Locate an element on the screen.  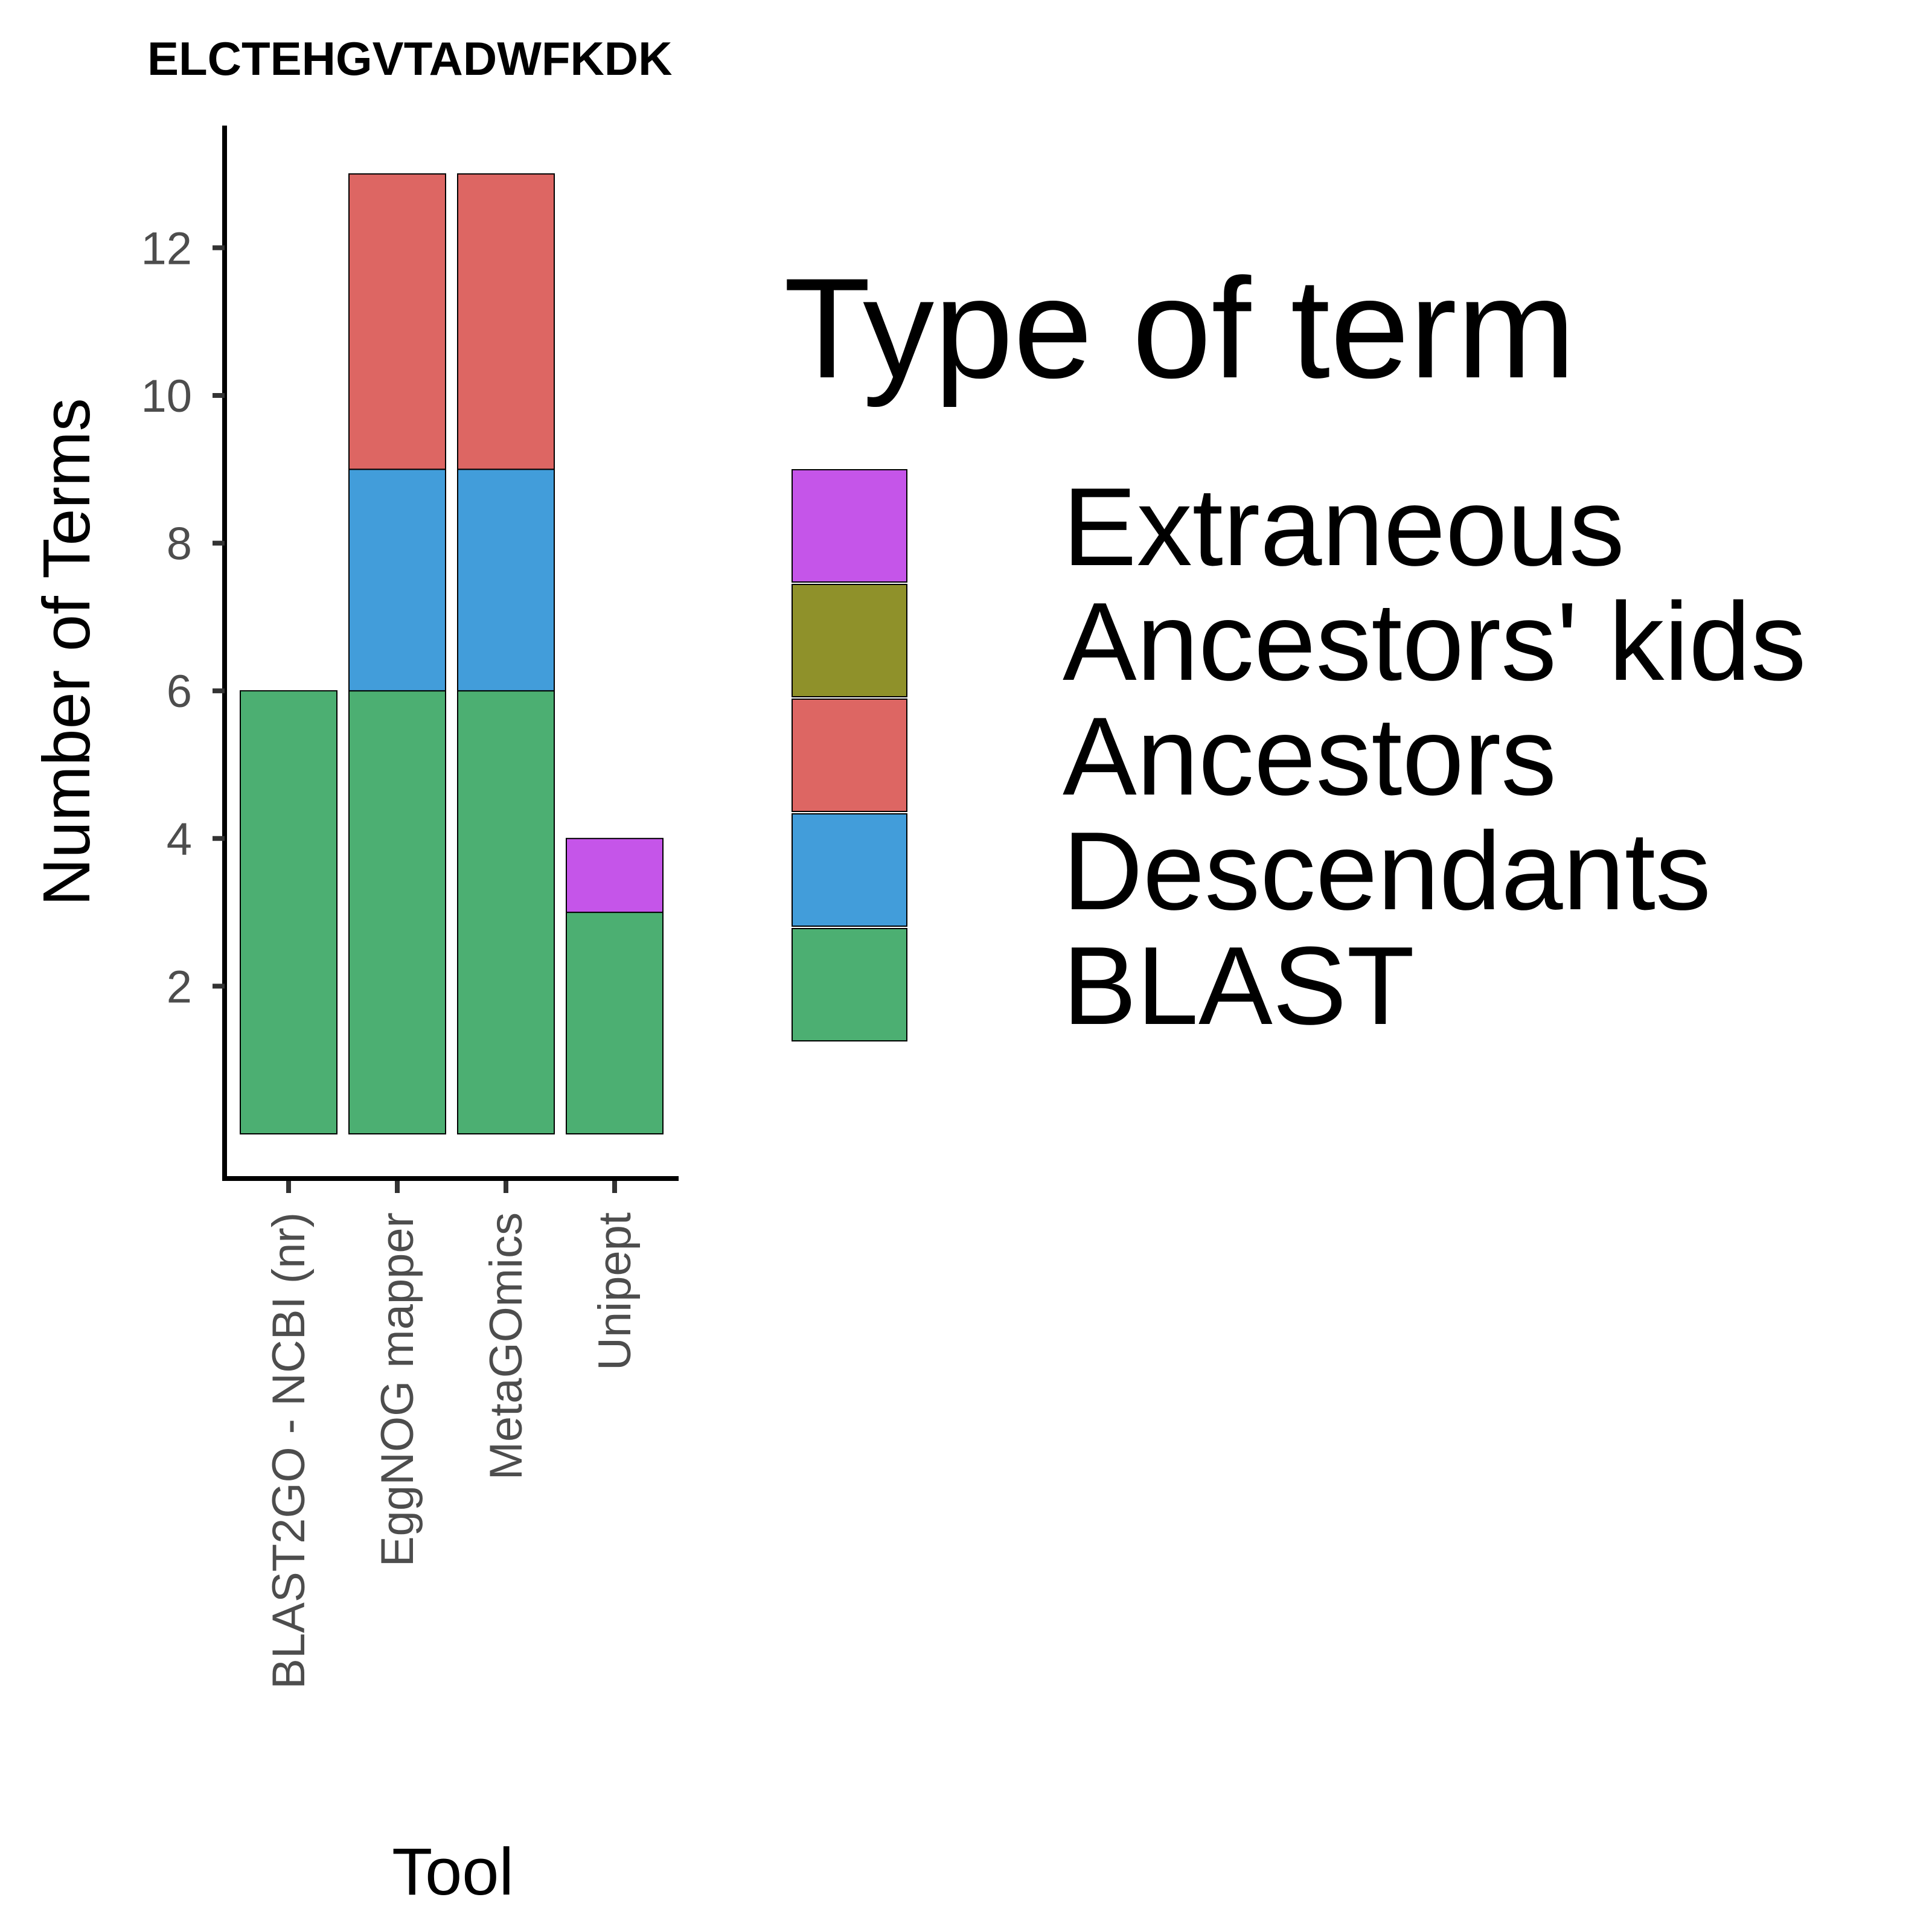
bar-unipept-blast is located at coordinates (615, 1023).